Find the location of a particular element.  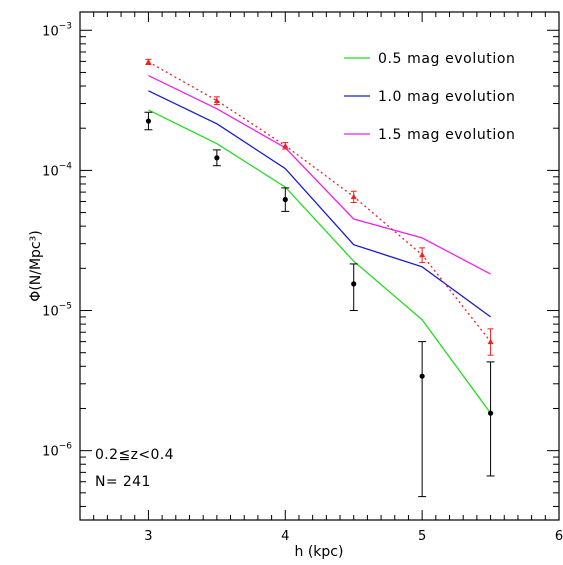

legend-label: 0.5 mag evolution is located at coordinates (447, 59).